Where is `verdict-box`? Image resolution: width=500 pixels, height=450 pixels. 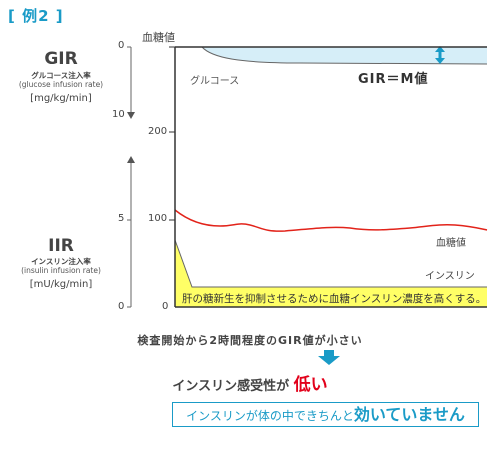
verdict-box is located at coordinates (325, 414).